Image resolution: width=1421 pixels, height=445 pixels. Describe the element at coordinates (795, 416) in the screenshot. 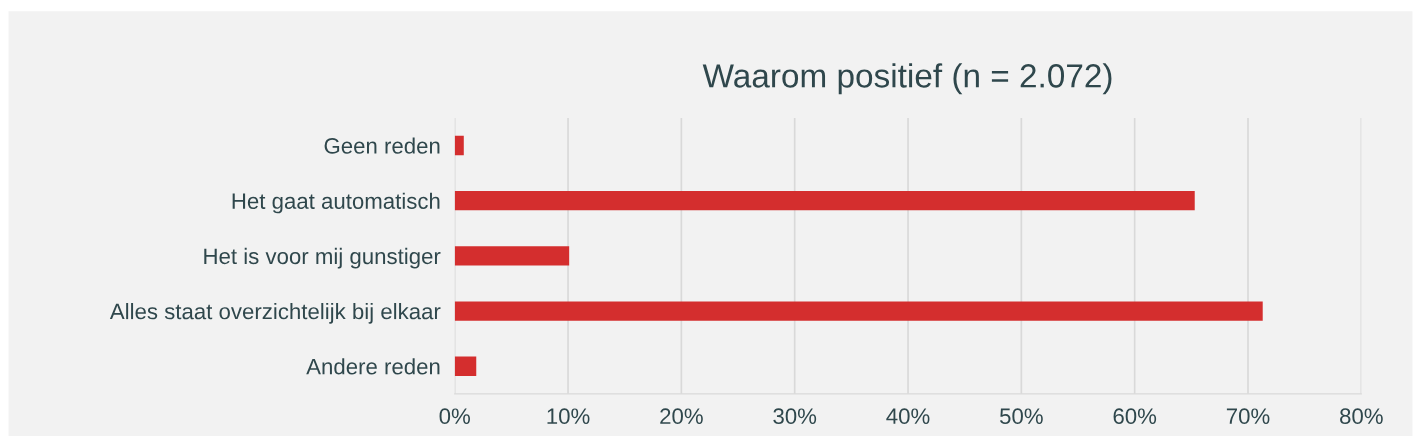

I see `x-tick-label: 30%` at that location.